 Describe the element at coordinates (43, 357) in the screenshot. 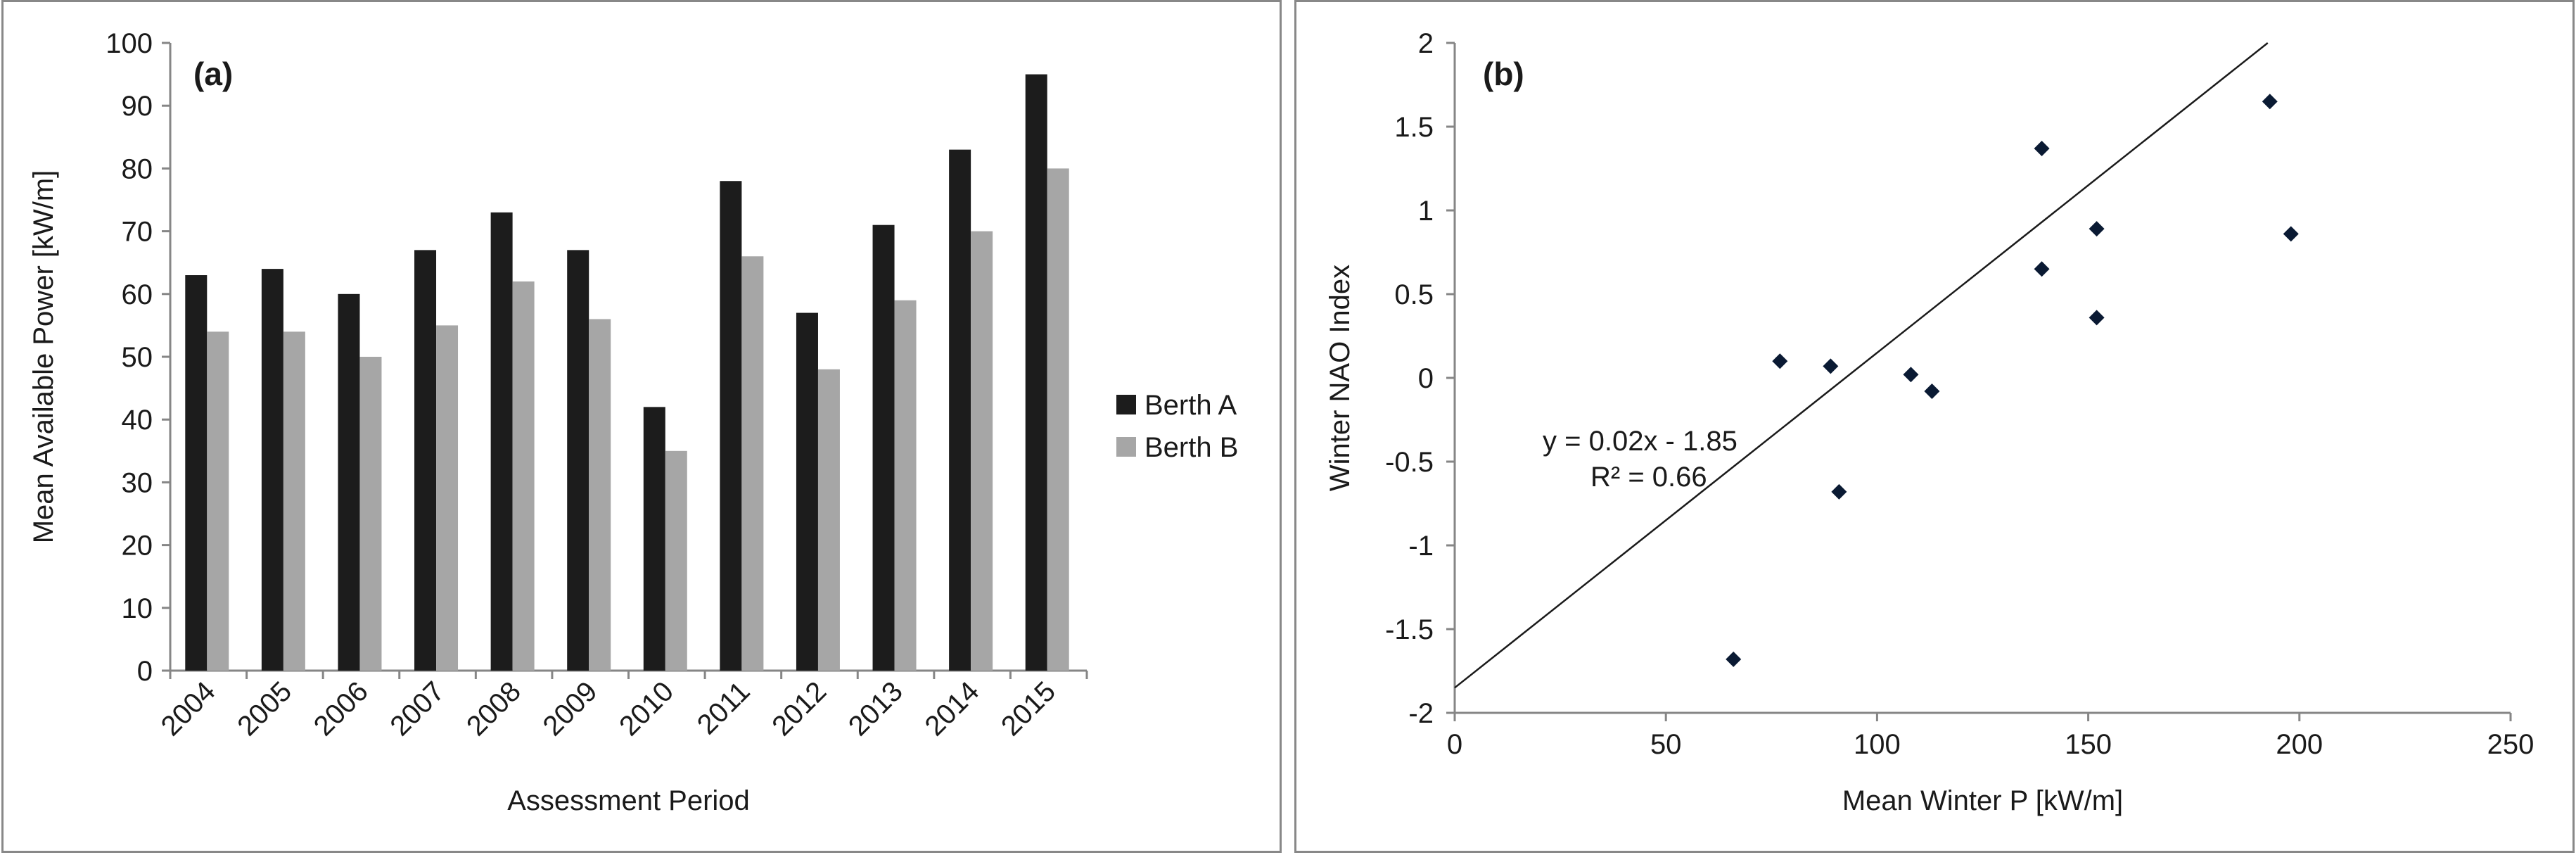

I see `y-axis-title: Mean Available Power [kW/m]` at that location.